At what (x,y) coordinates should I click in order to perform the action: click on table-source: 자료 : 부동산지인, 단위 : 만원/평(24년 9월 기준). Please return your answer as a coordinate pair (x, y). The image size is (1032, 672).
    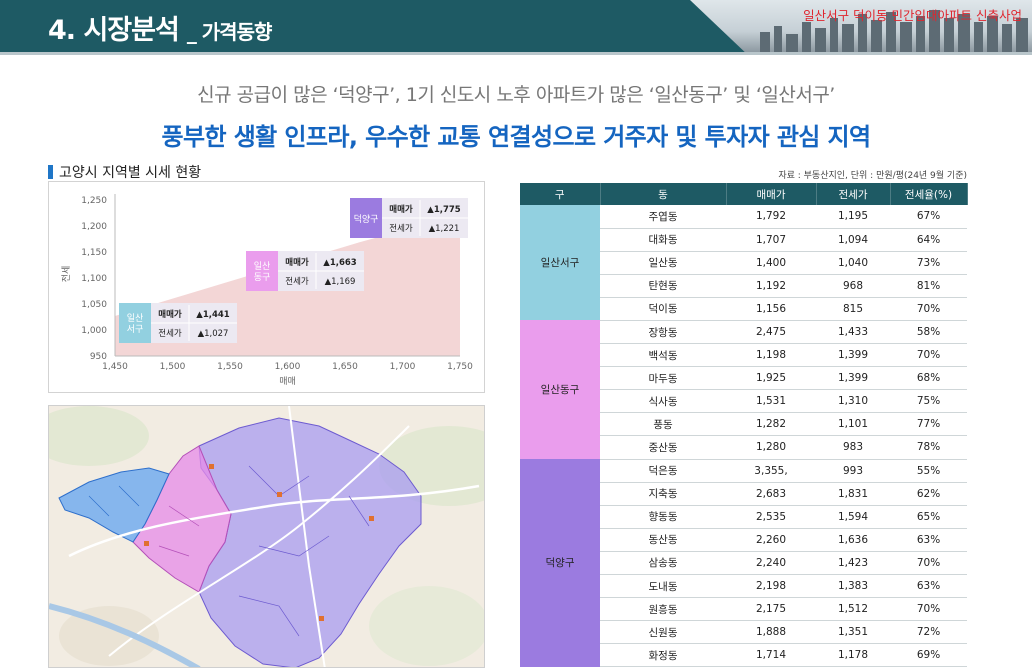
    Looking at the image, I should click on (872, 176).